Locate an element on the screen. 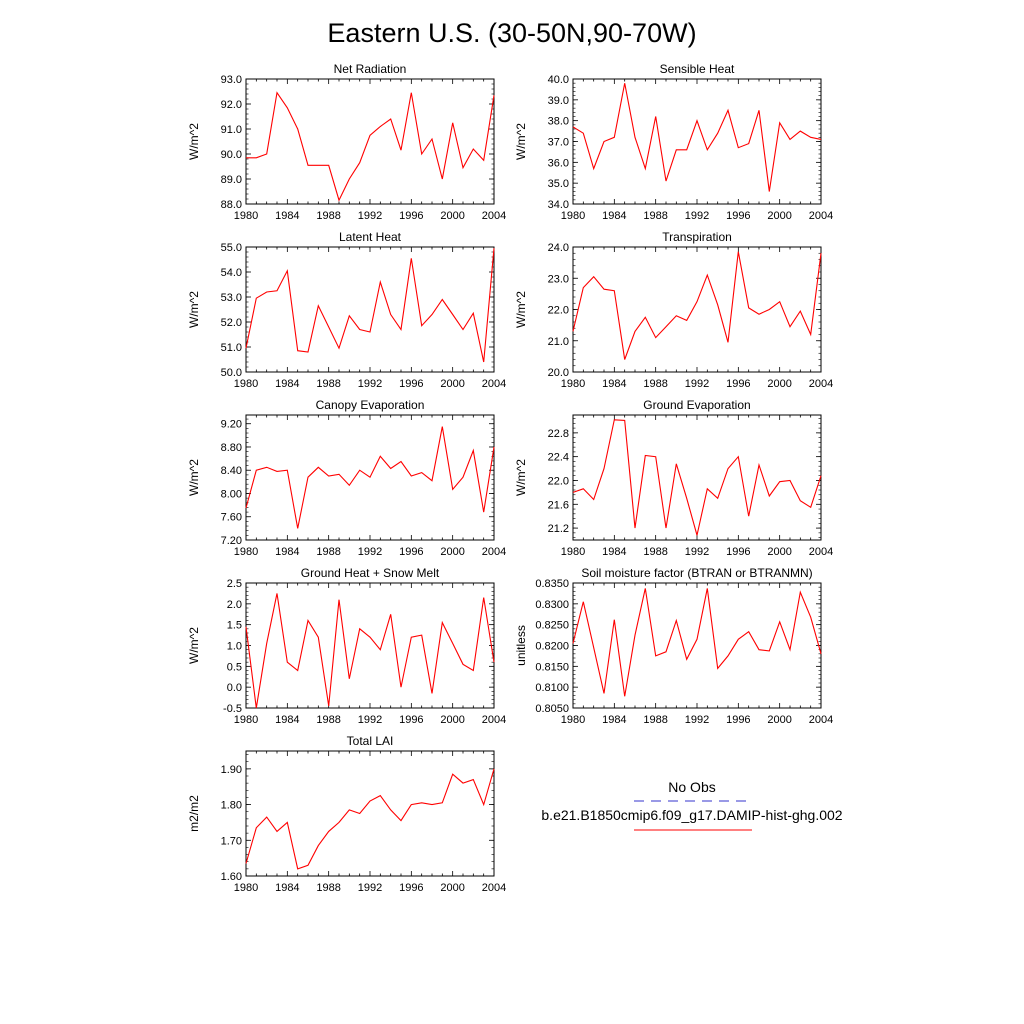 The image size is (1024, 1024). y-tick-label: 1.90 is located at coordinates (231, 770).